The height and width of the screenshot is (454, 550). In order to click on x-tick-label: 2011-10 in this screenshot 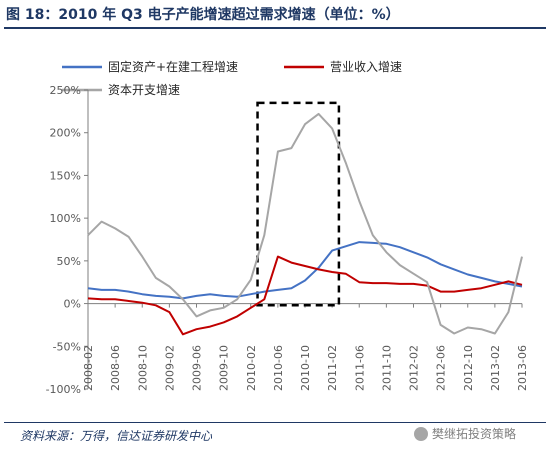, I will do `click(386, 368)`.